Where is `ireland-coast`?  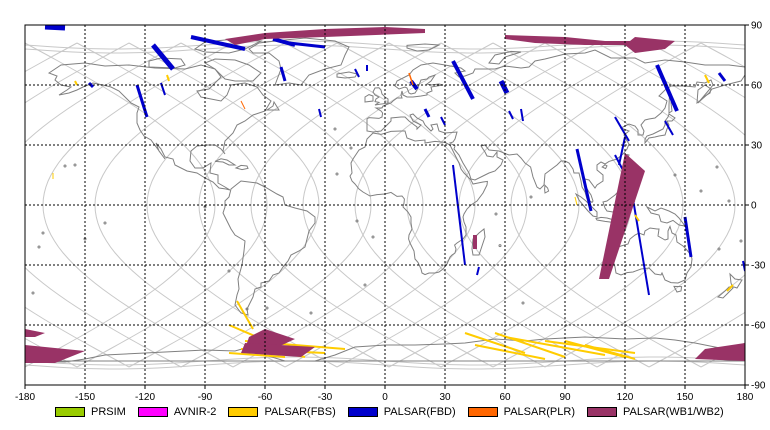 ireland-coast is located at coordinates (369, 98).